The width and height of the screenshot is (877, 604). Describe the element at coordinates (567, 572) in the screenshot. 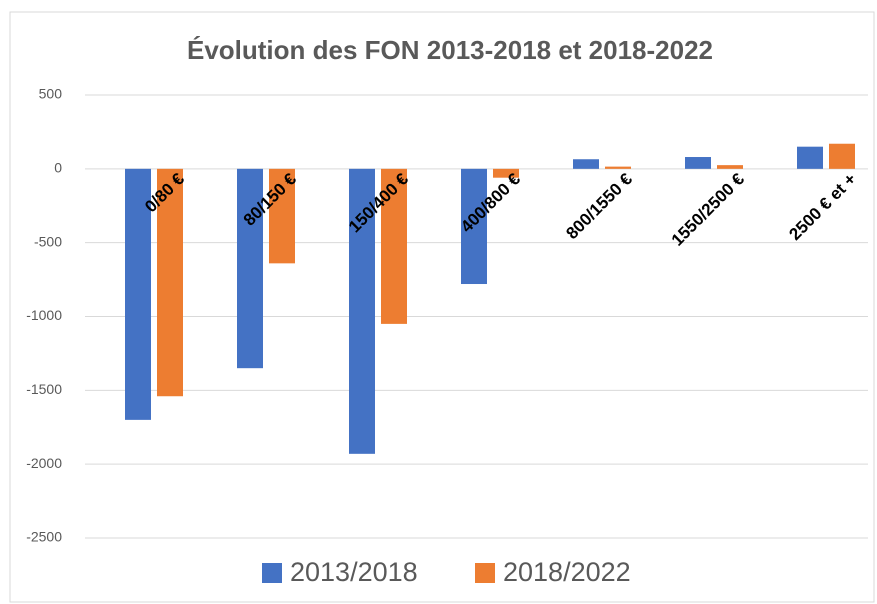

I see `legend-label: 2018/2022` at that location.